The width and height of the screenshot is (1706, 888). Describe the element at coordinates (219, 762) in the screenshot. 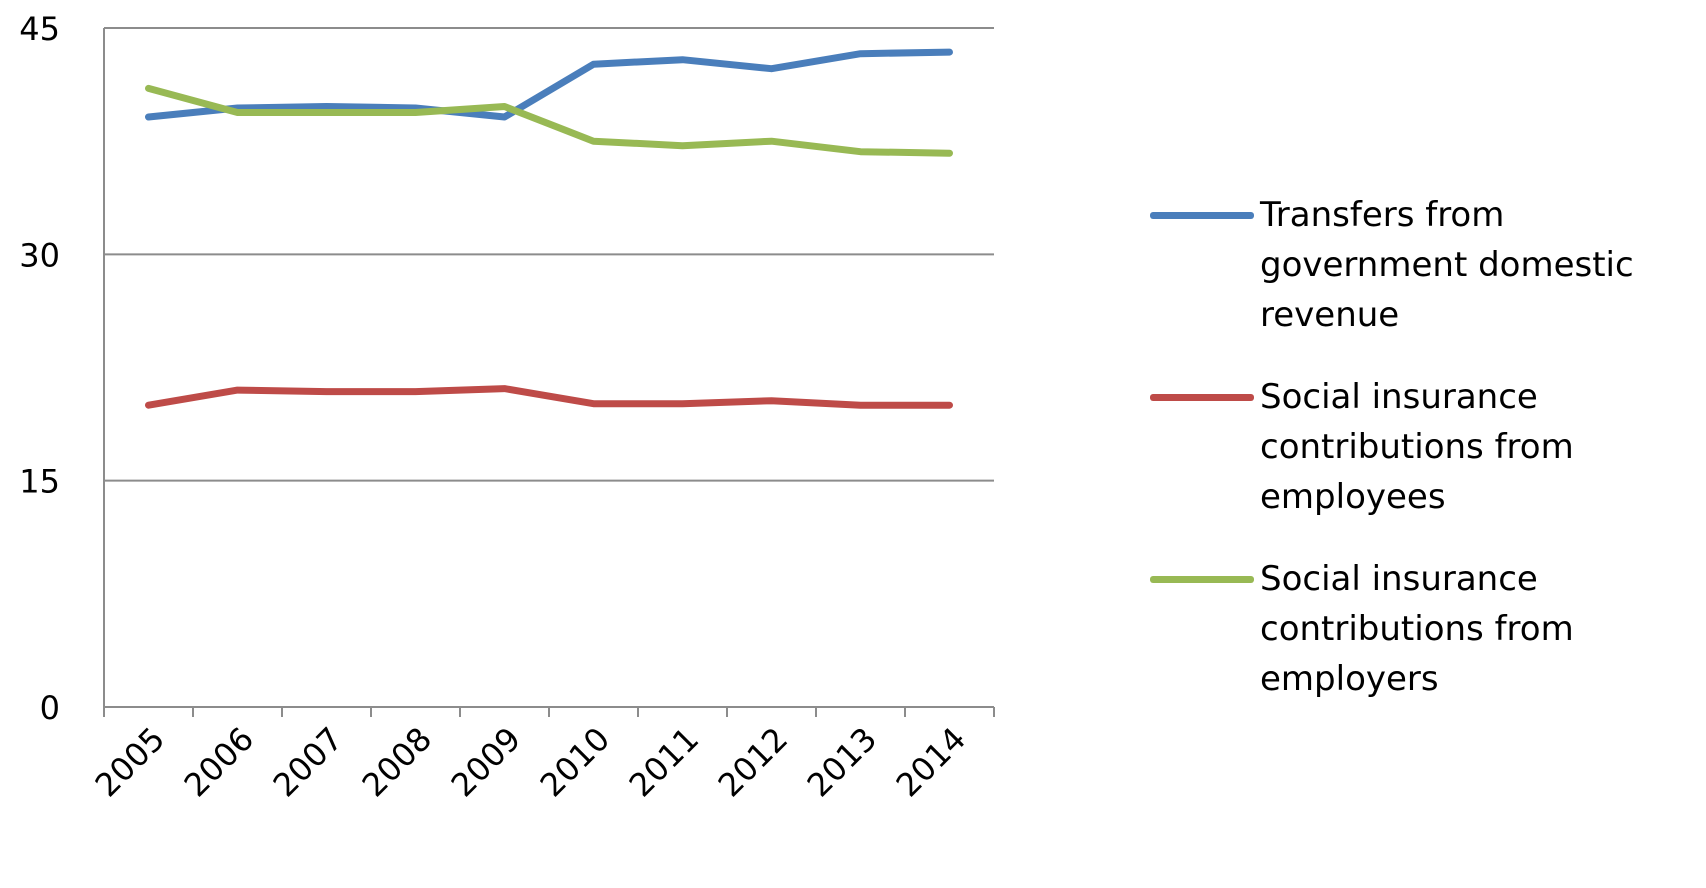

I see `x-tick-label-2006: 2006` at that location.